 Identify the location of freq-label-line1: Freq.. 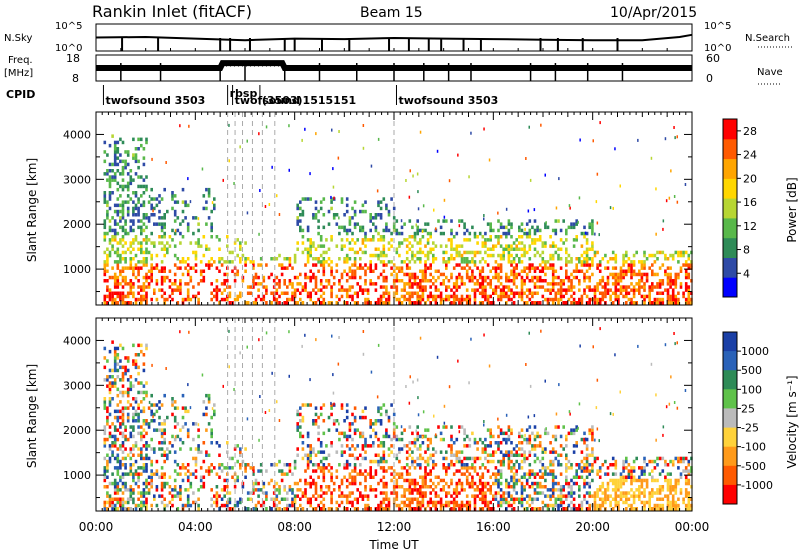
(20, 60).